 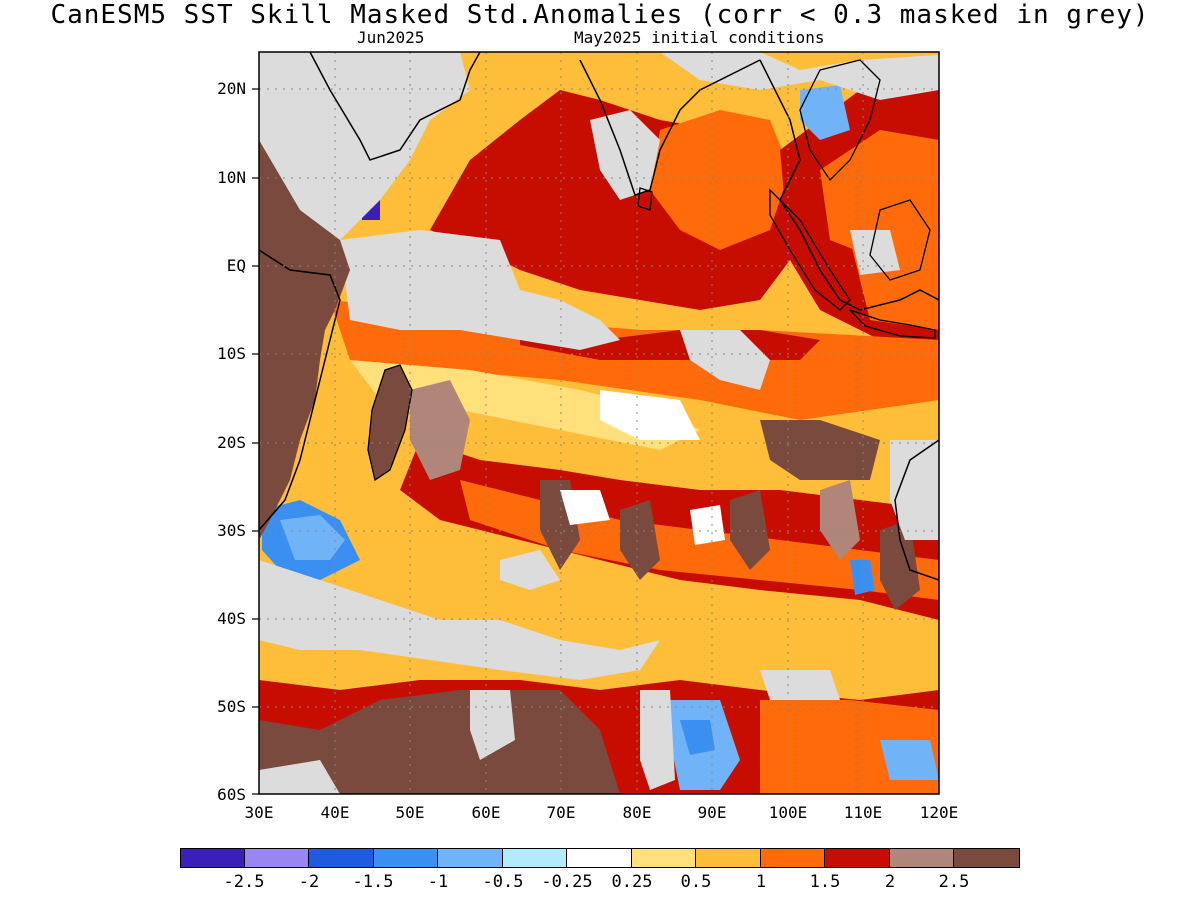 I want to click on colorbar-label-10: 1.5, so click(x=825, y=882).